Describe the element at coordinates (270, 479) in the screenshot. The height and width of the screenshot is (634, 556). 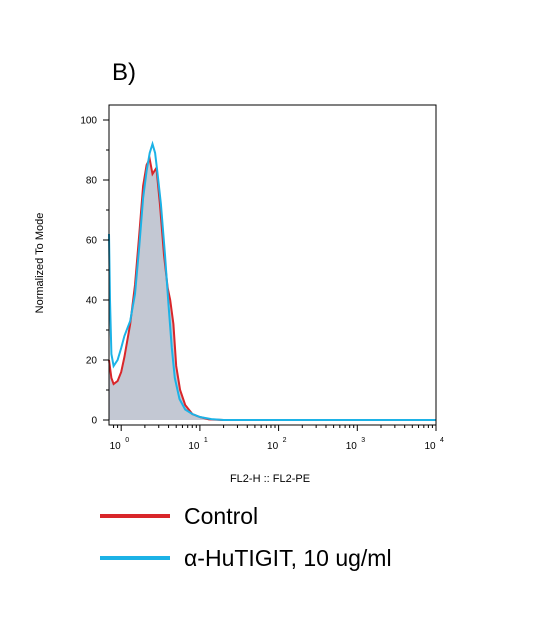
I see `x-axis-label: FL2-H :: FL2-PE` at that location.